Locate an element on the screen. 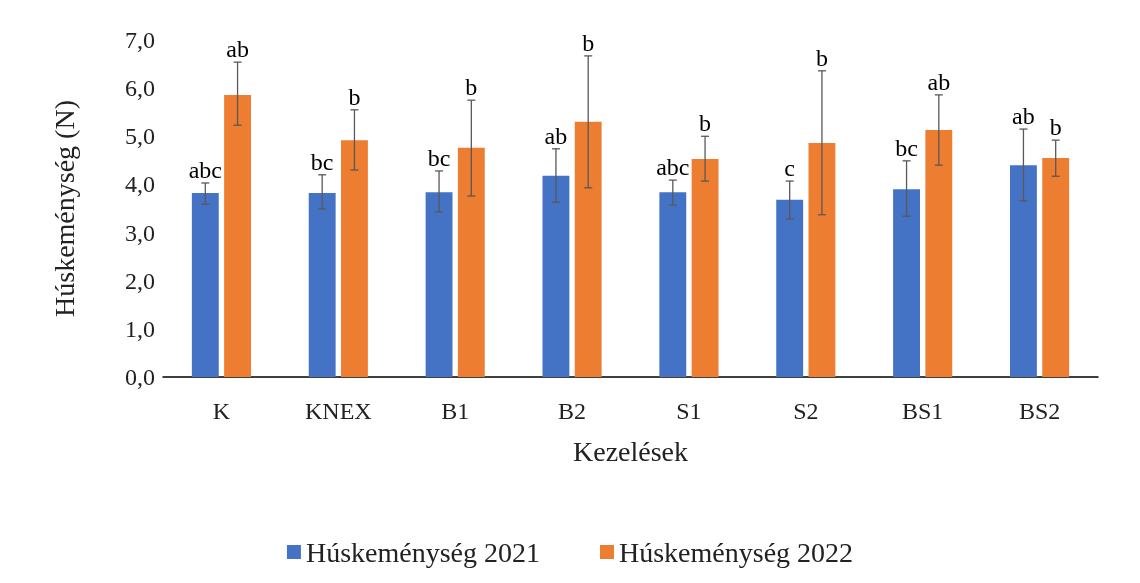  legend-label: Húskeménység 2022 is located at coordinates (736, 552).